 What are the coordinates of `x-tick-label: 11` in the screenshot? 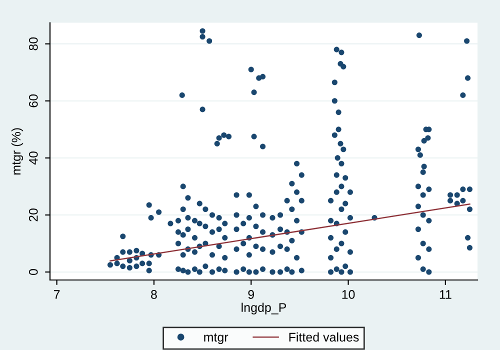 It's located at (446, 294).